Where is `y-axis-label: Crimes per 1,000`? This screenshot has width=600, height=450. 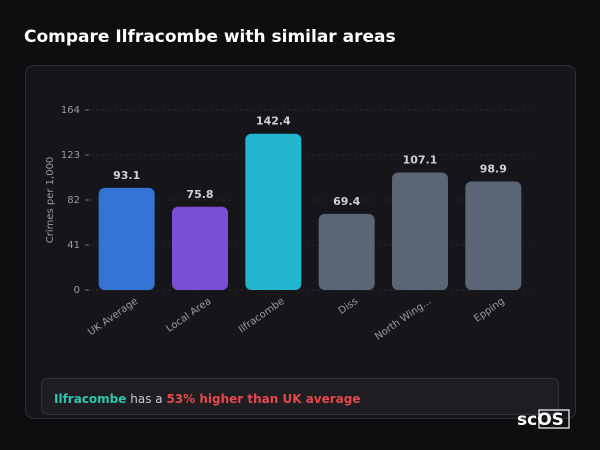 y-axis-label: Crimes per 1,000 is located at coordinates (50, 200).